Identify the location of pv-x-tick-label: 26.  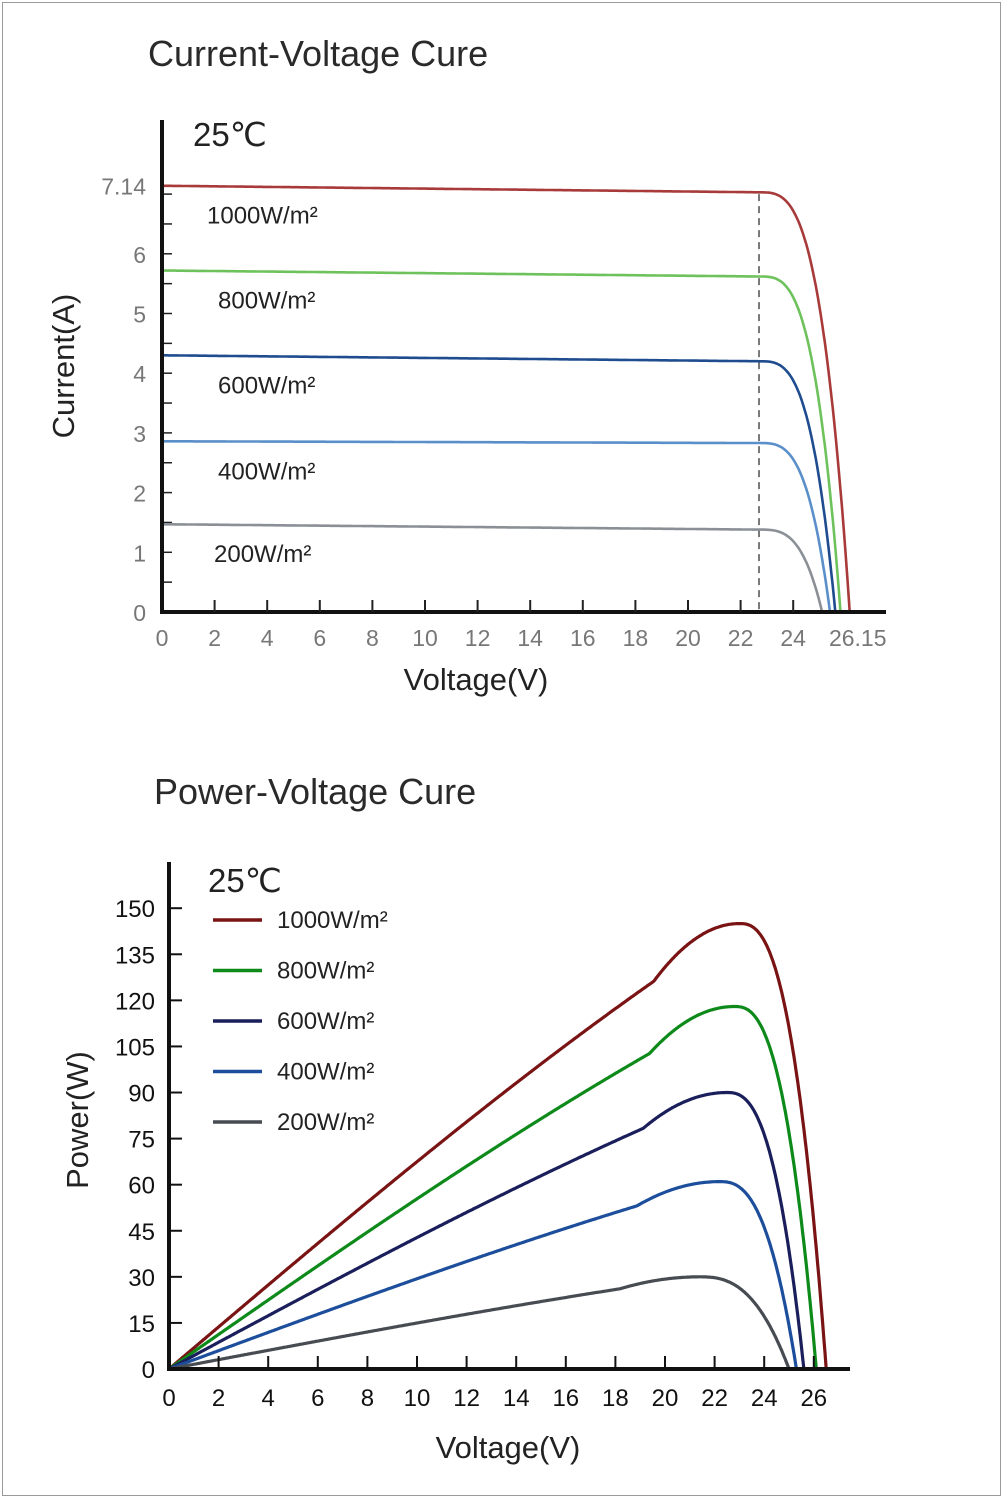
(813, 1398).